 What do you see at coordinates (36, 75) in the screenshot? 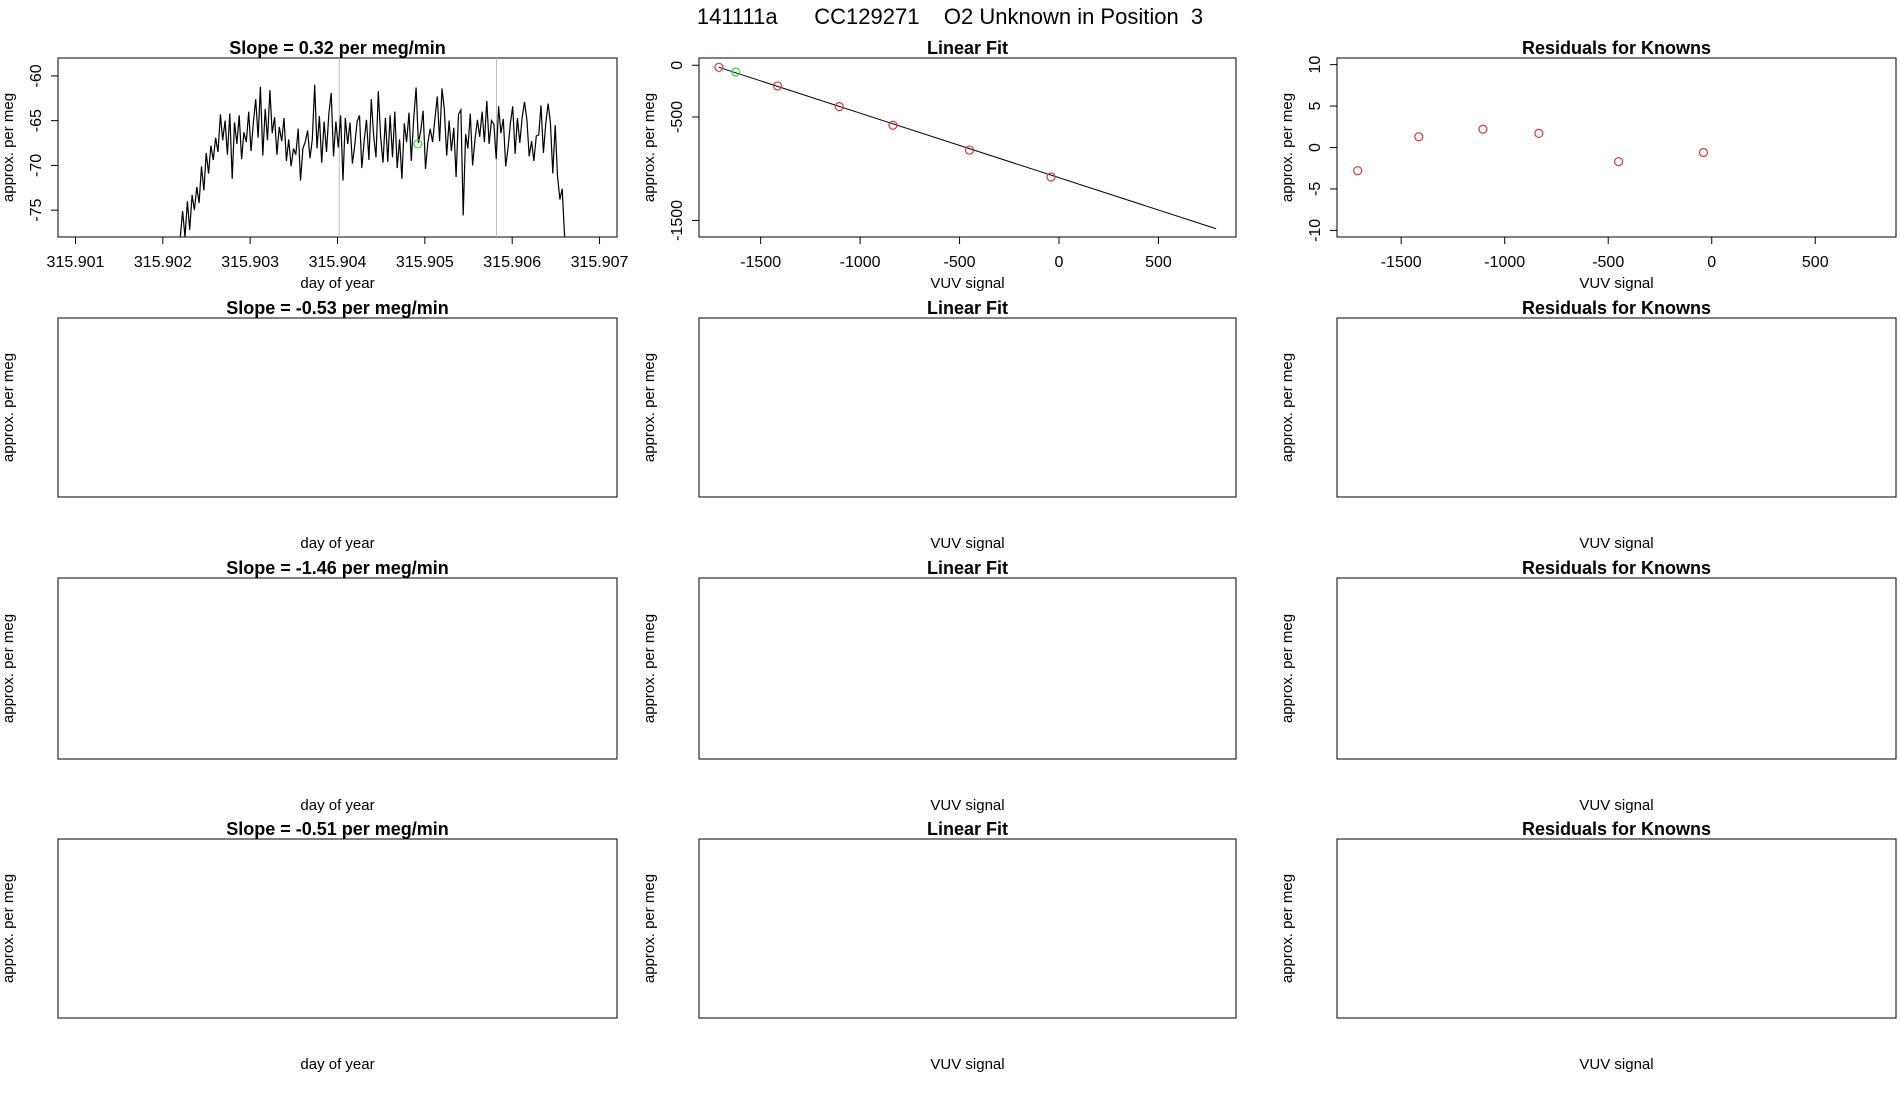
I see `y-tick-label: -60` at bounding box center [36, 75].